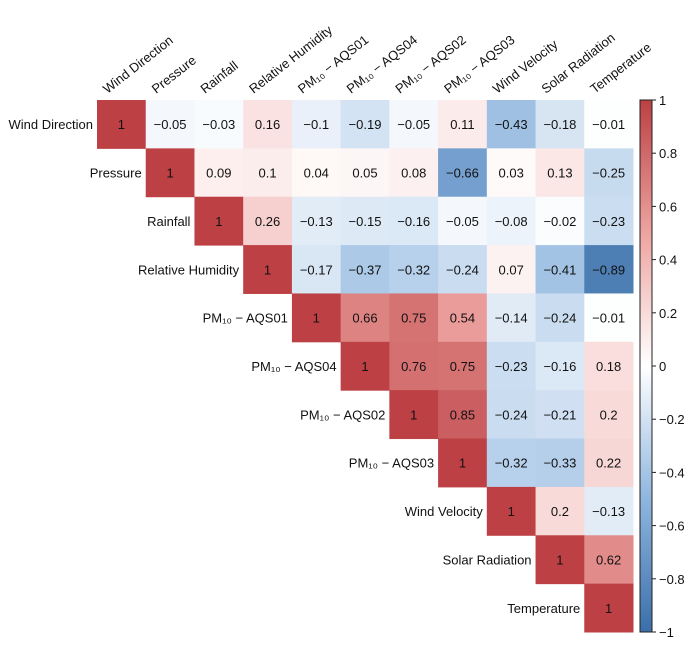  I want to click on cell-value-label: 0.22, so click(608, 463).